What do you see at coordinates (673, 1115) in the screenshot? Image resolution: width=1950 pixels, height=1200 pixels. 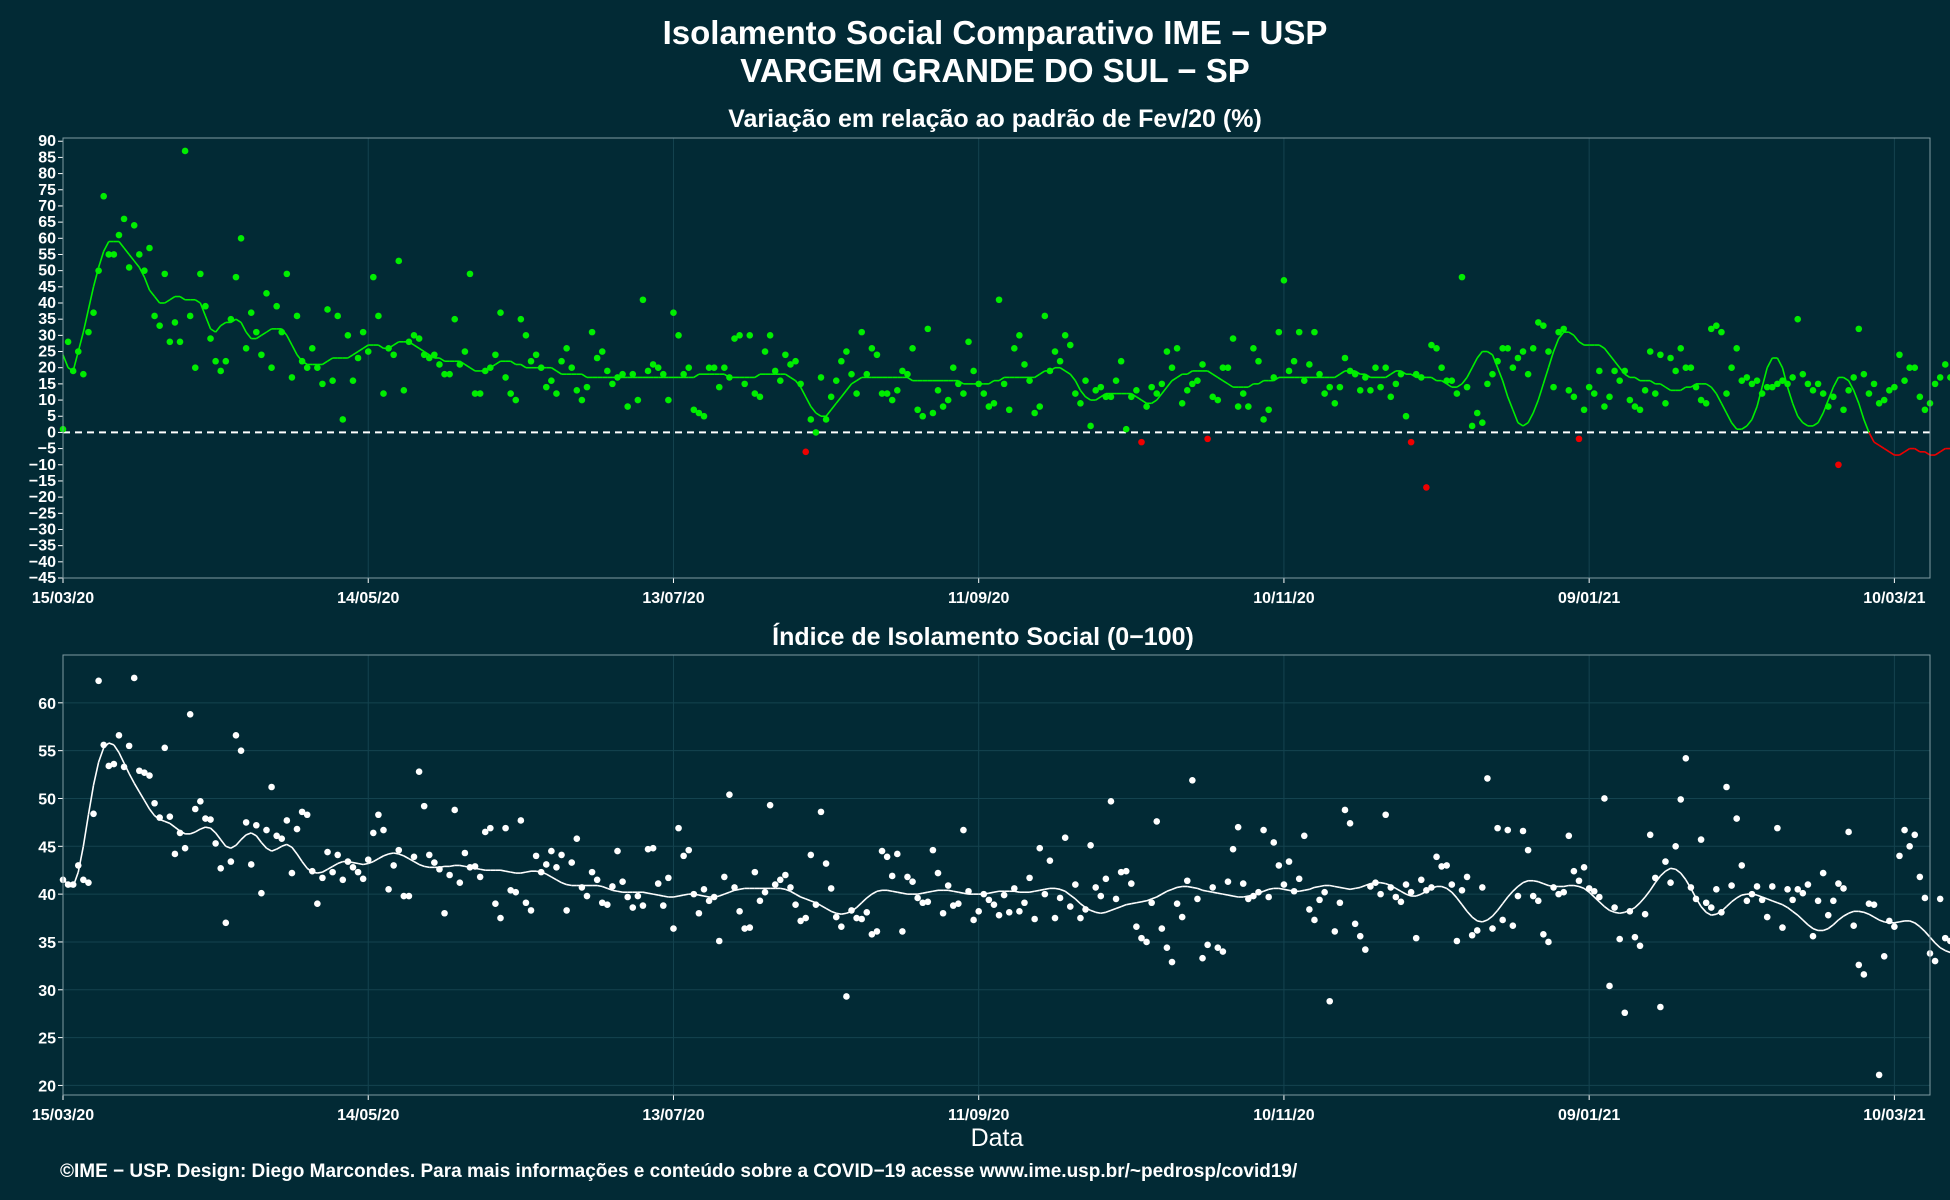 I see `x-tick-label: 13/07/20` at bounding box center [673, 1115].